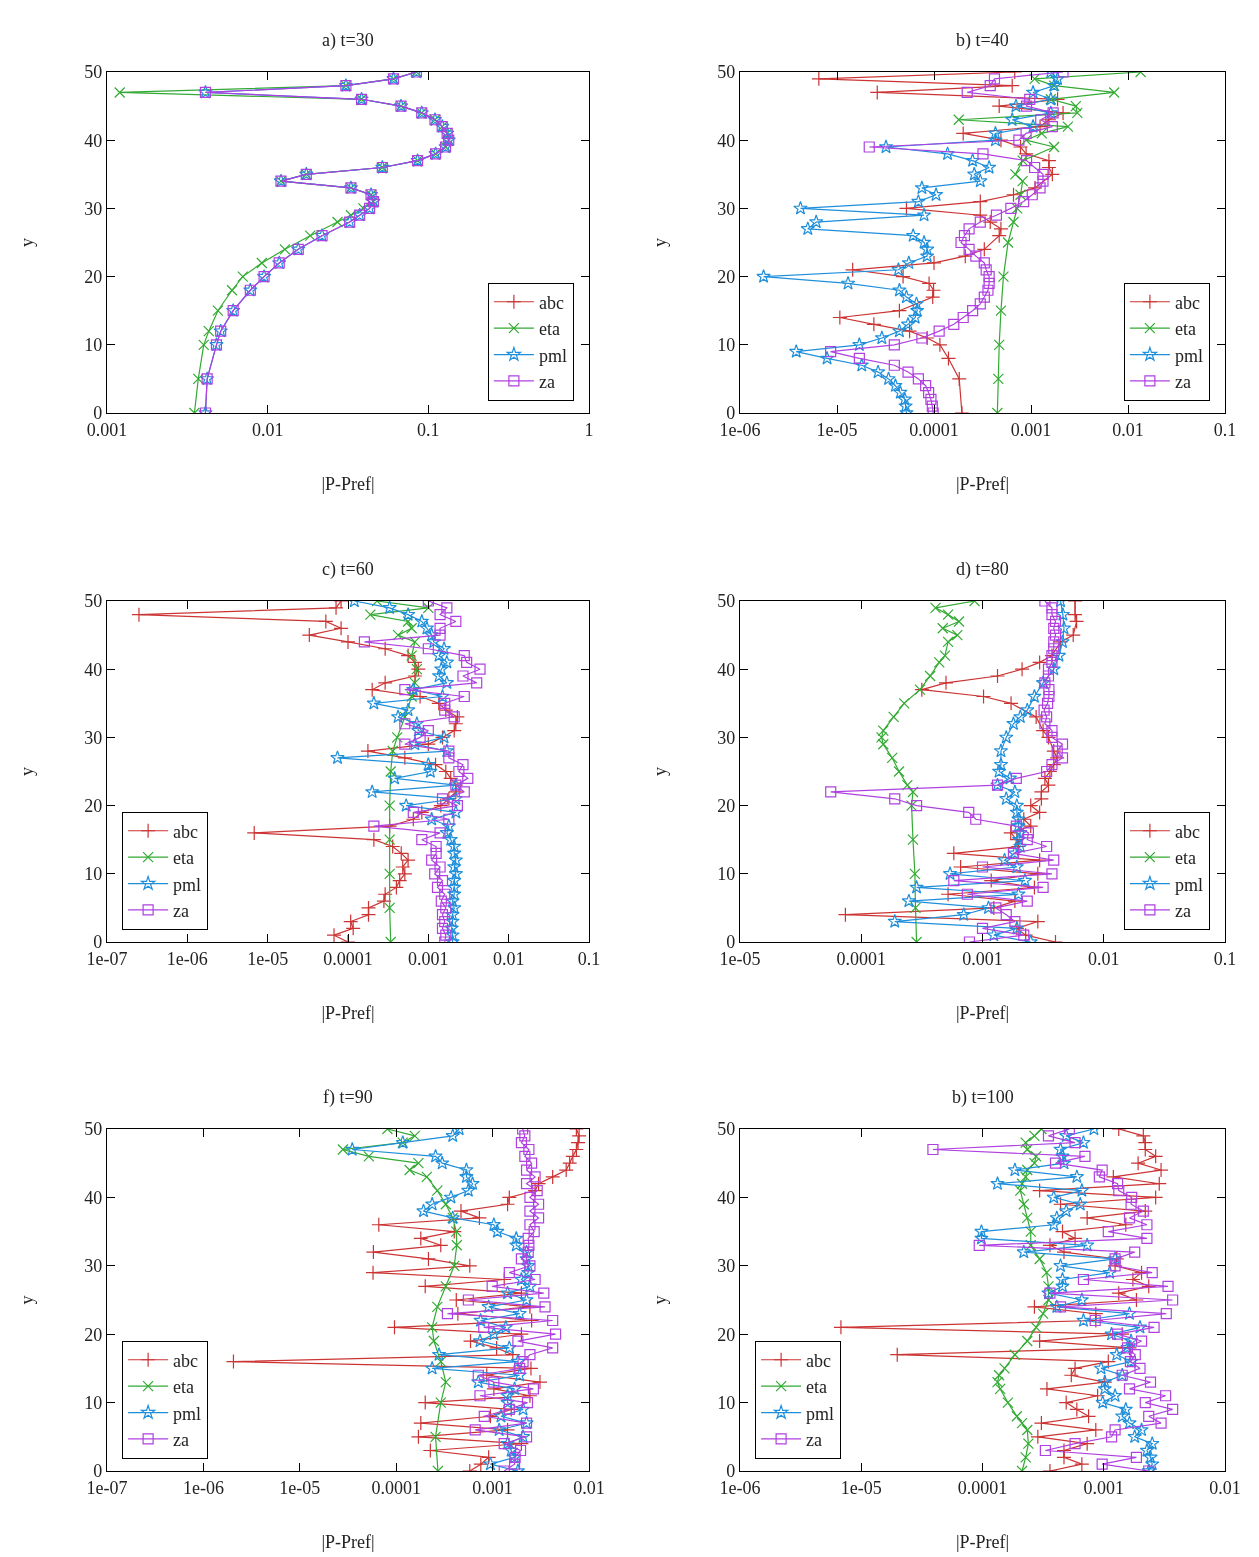 Image resolution: width=1259 pixels, height=1557 pixels. I want to click on chart-title: c) t=60, so click(348, 569).